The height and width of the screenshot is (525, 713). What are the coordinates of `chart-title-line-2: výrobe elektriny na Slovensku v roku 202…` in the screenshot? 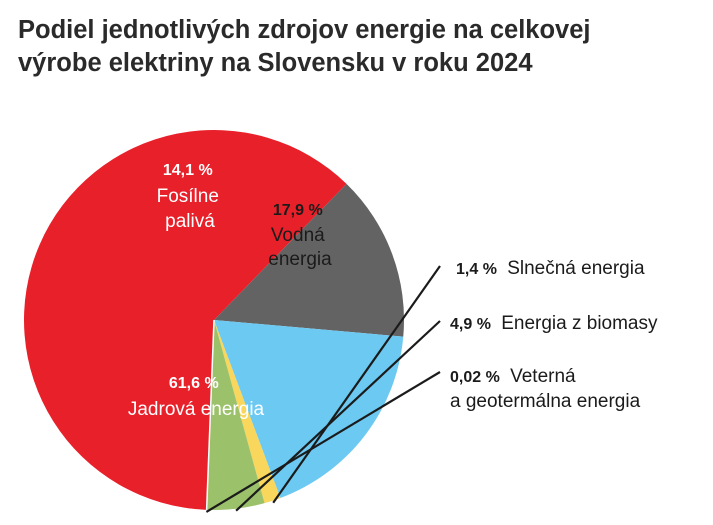 It's located at (275, 63).